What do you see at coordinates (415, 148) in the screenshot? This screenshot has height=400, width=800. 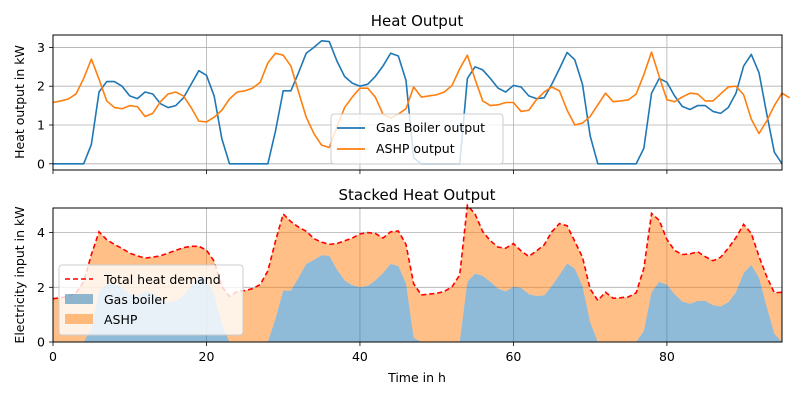 I see `legend-label-ashp-output: ASHP output` at bounding box center [415, 148].